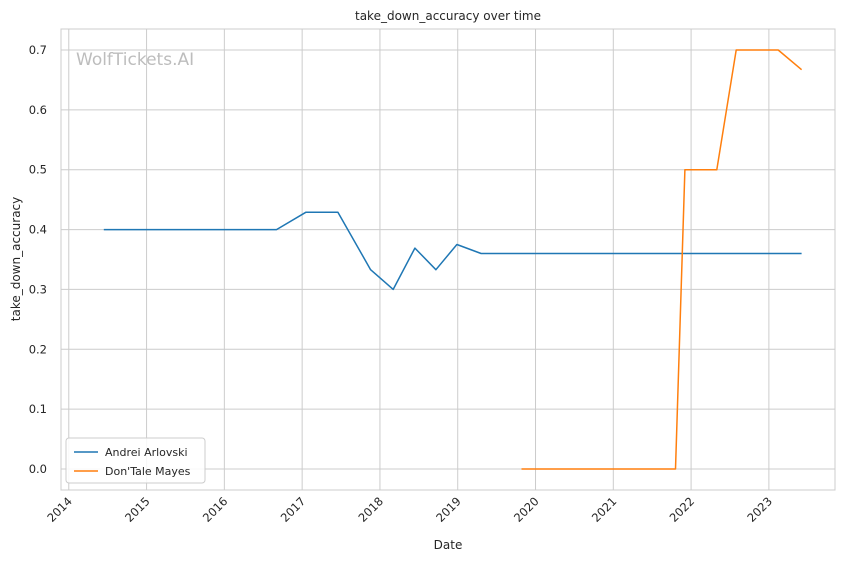 The width and height of the screenshot is (844, 561). Describe the element at coordinates (448, 16) in the screenshot. I see `chart-title: take_down_accuracy over time` at that location.